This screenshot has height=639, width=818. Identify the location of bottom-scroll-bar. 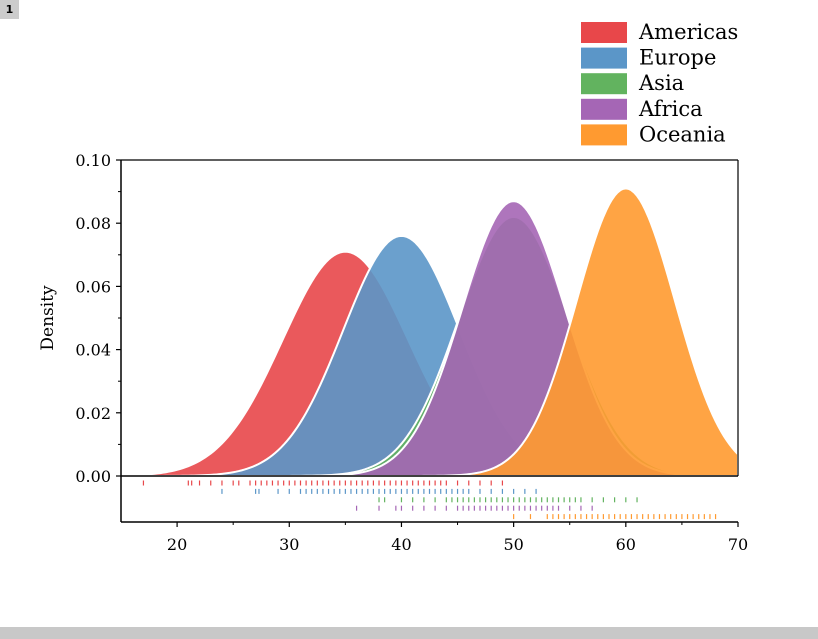
(409, 633).